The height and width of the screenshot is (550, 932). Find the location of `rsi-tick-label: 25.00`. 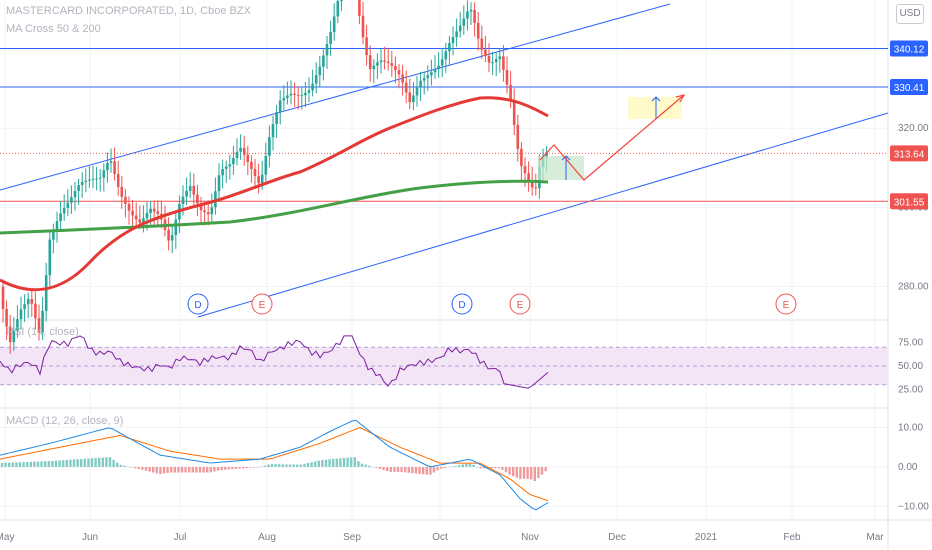

rsi-tick-label: 25.00 is located at coordinates (910, 390).